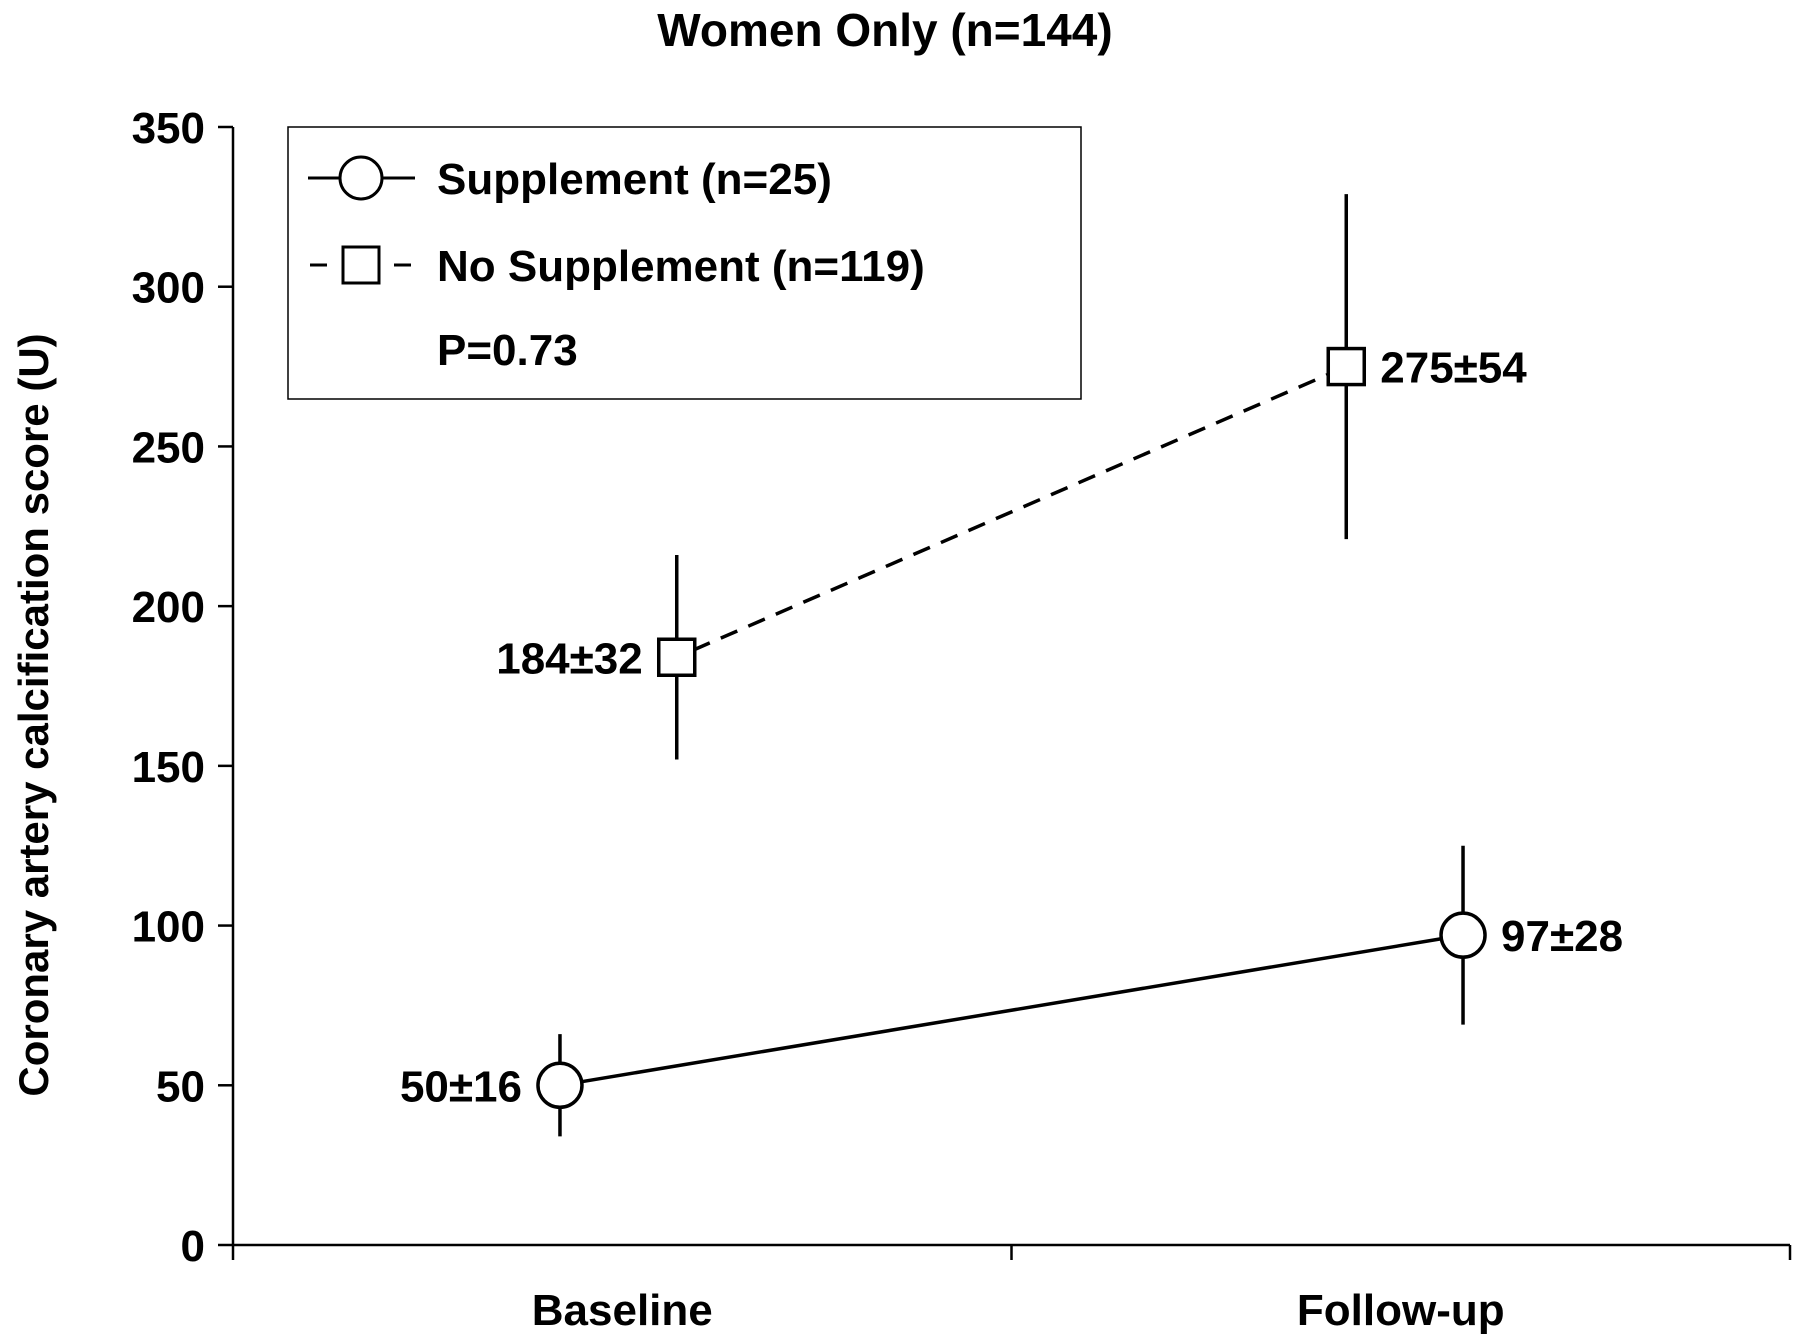  I want to click on legend-label-supplement: Supplement (n=25), so click(634, 179).